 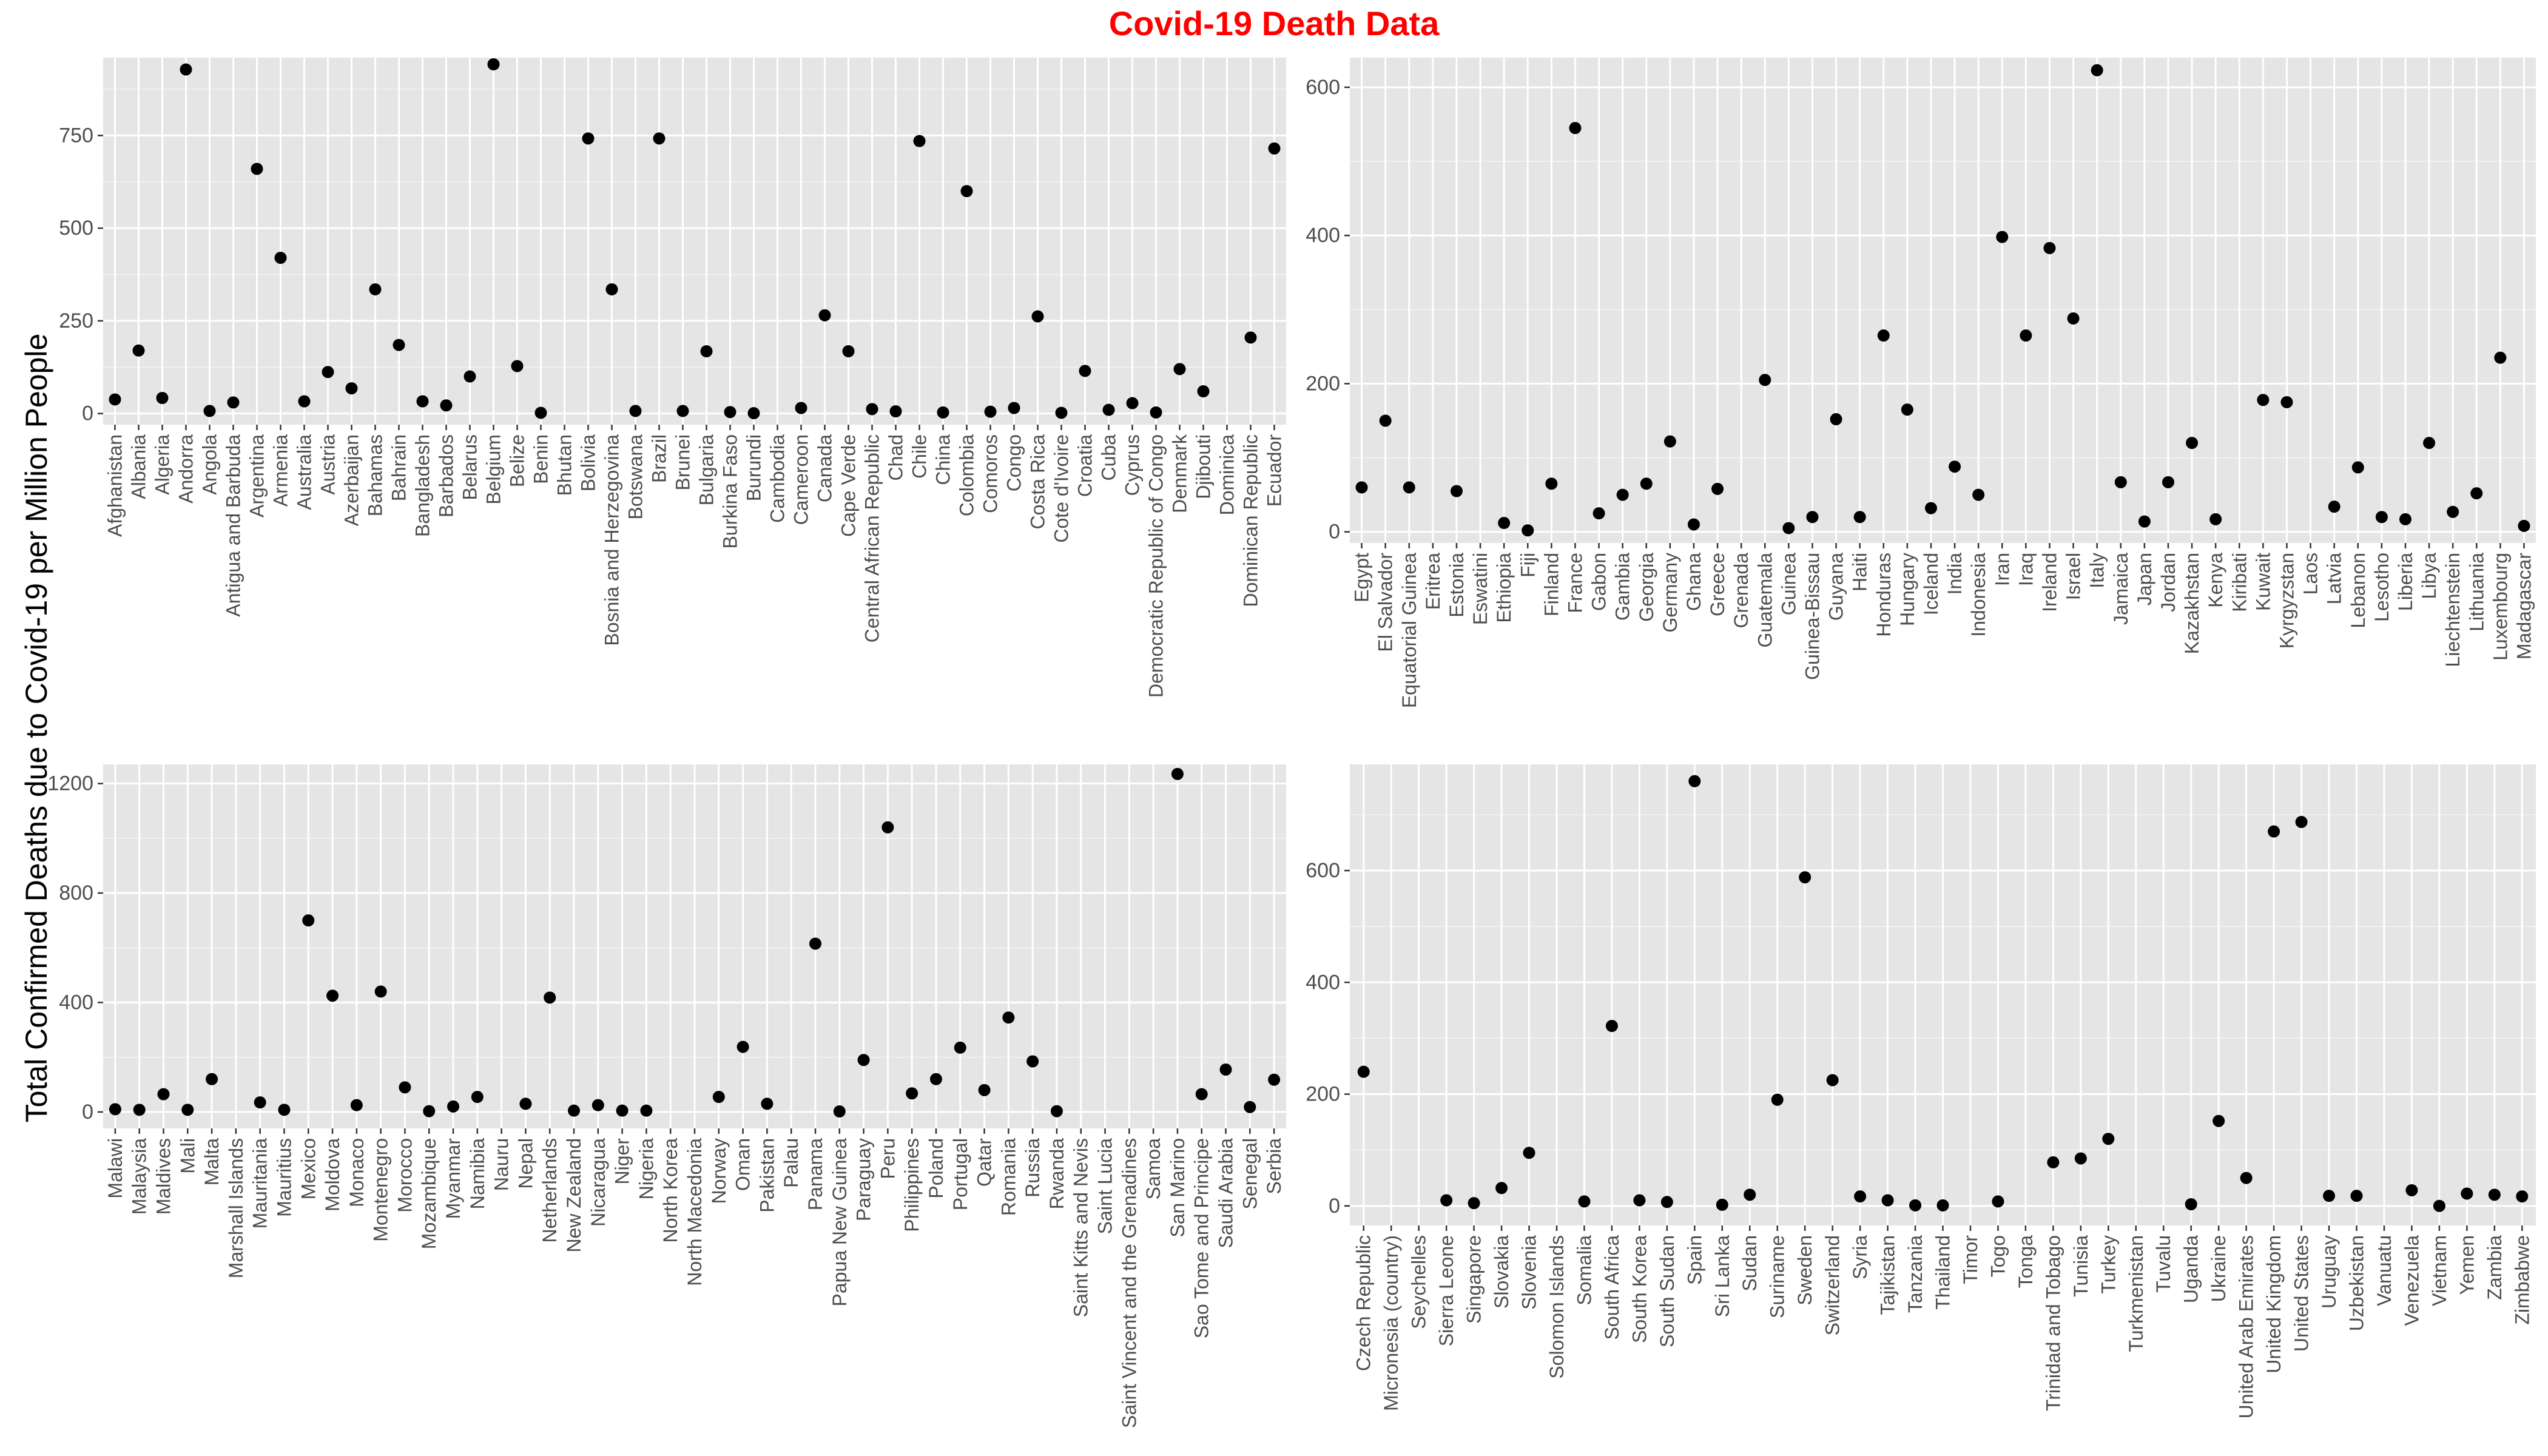 I want to click on x-tick-label: Dominica, so click(x=1227, y=475).